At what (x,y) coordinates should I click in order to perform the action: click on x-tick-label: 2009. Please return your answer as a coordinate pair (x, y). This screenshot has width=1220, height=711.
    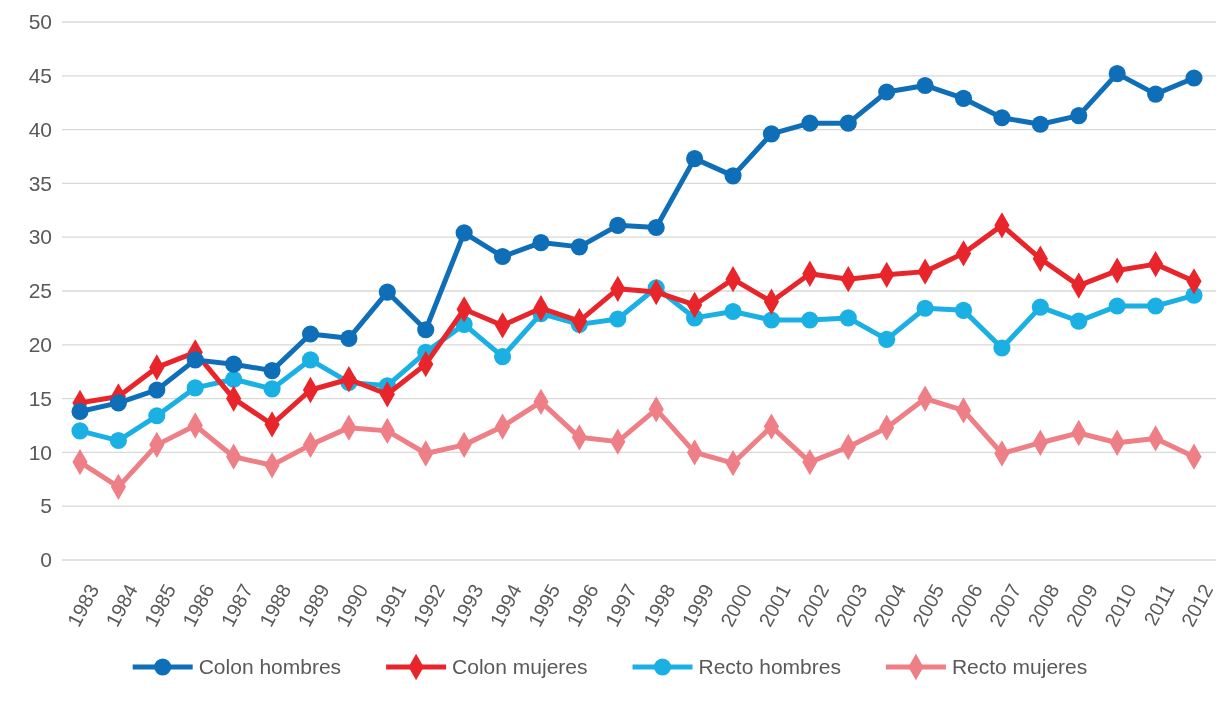
    Looking at the image, I should click on (1082, 605).